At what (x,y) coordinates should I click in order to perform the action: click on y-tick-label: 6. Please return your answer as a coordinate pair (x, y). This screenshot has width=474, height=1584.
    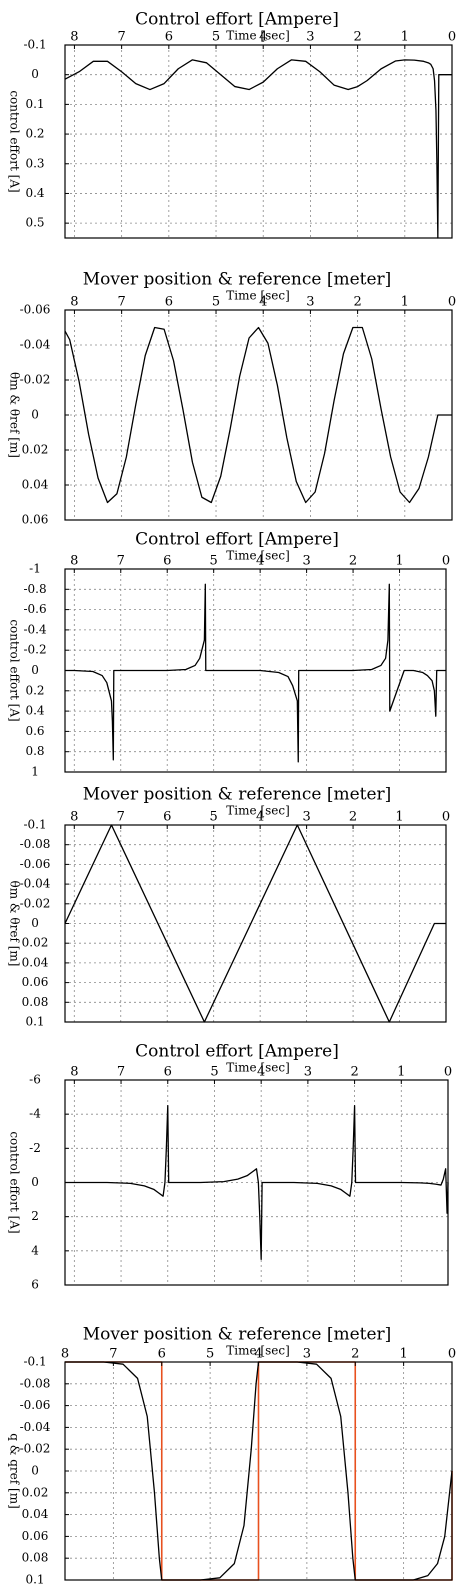
    Looking at the image, I should click on (35, 1285).